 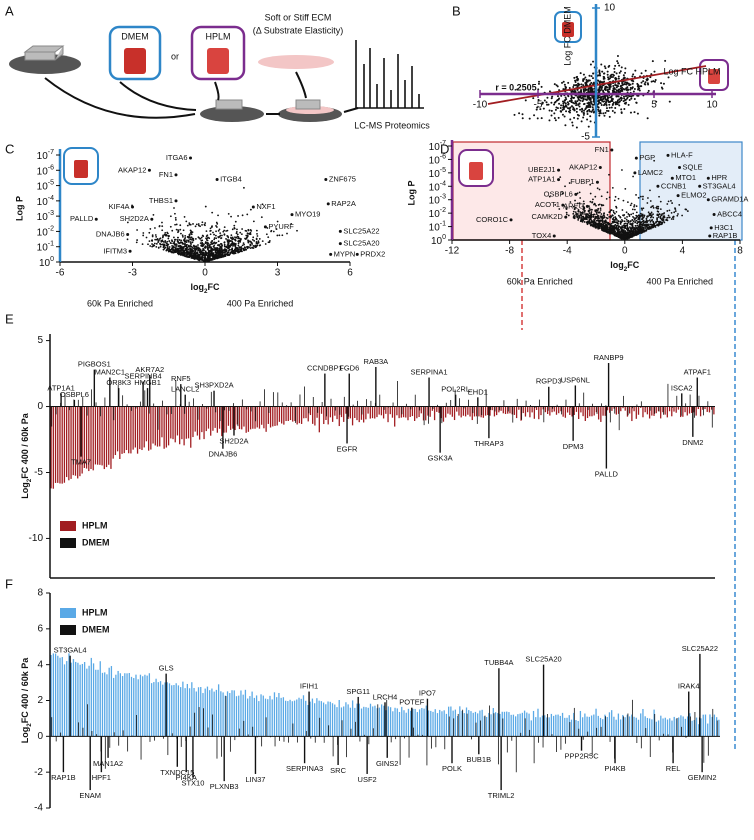 I want to click on gene-label: IRAK4, so click(x=689, y=686).